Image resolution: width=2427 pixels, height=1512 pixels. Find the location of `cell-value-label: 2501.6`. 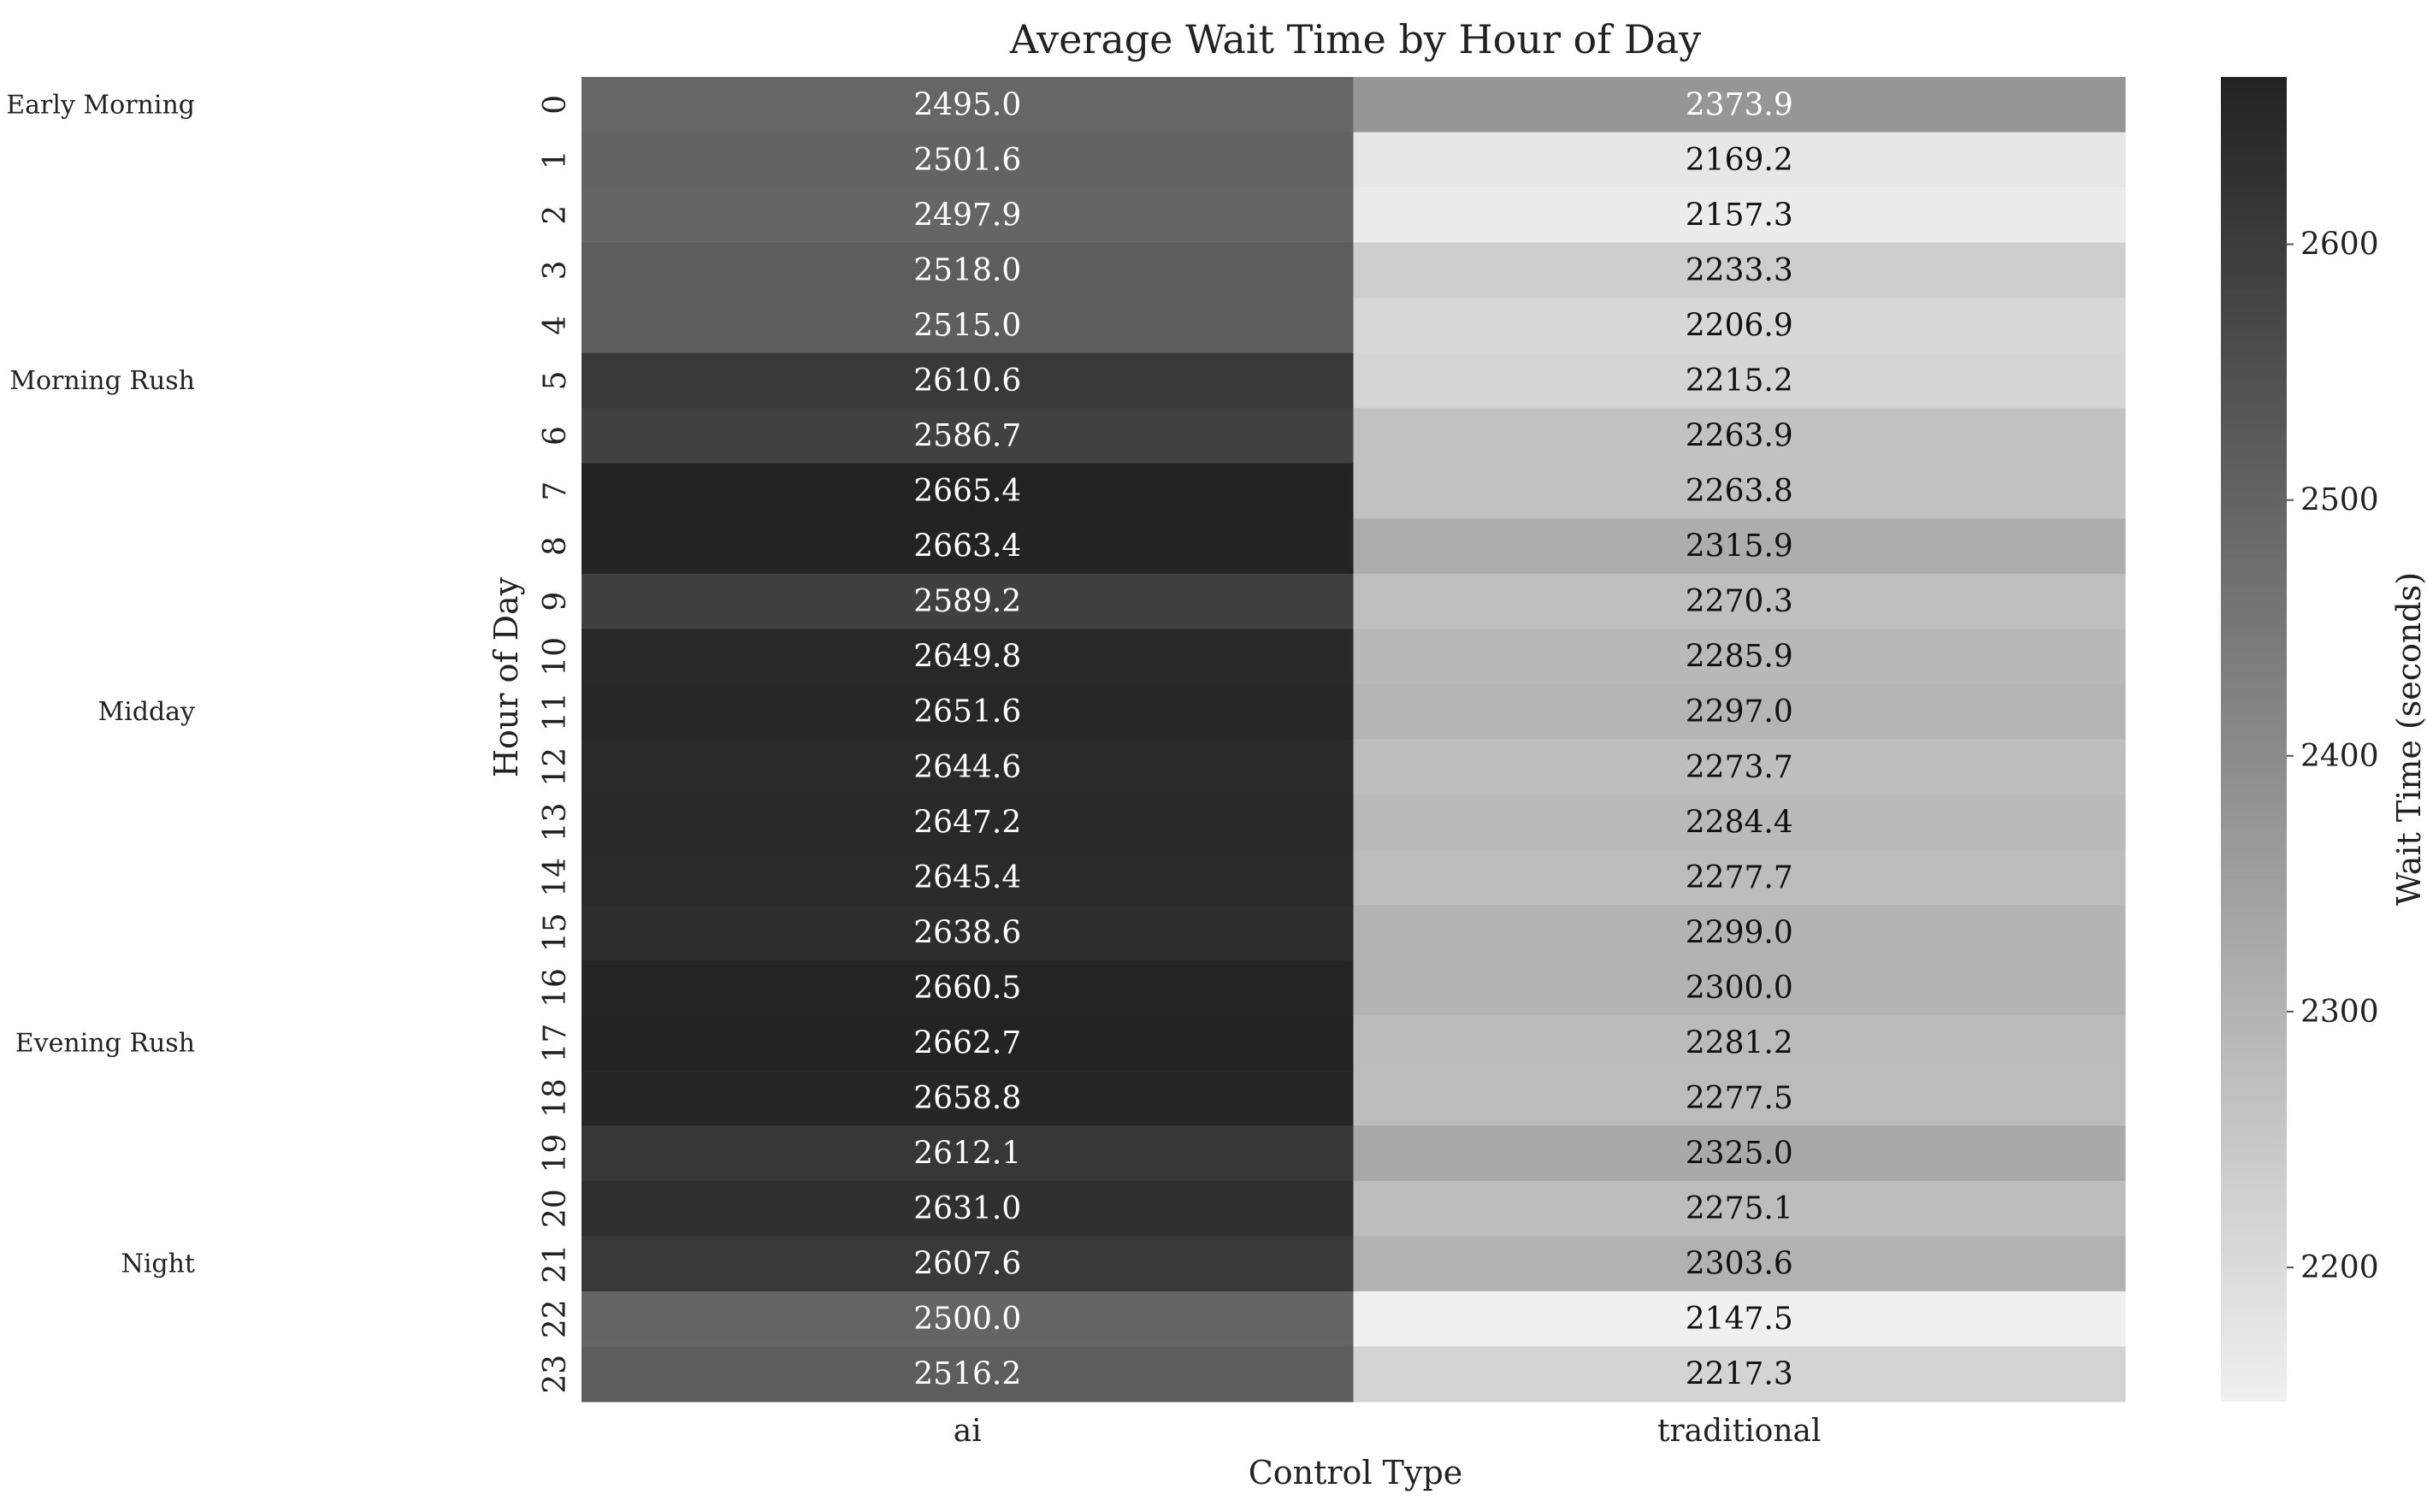

cell-value-label: 2501.6 is located at coordinates (967, 160).